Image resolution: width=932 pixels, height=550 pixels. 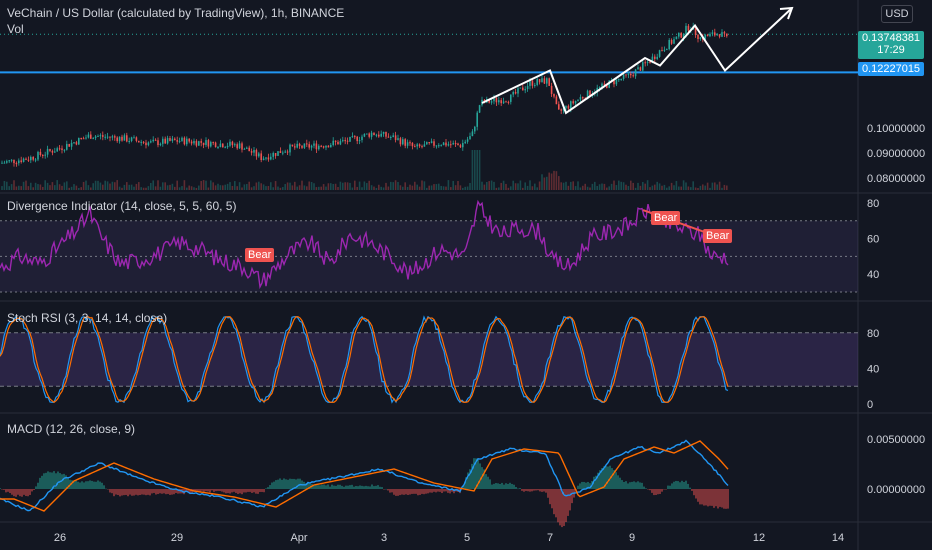 What do you see at coordinates (870, 405) in the screenshot?
I see `stoch-tick-label: 0` at bounding box center [870, 405].